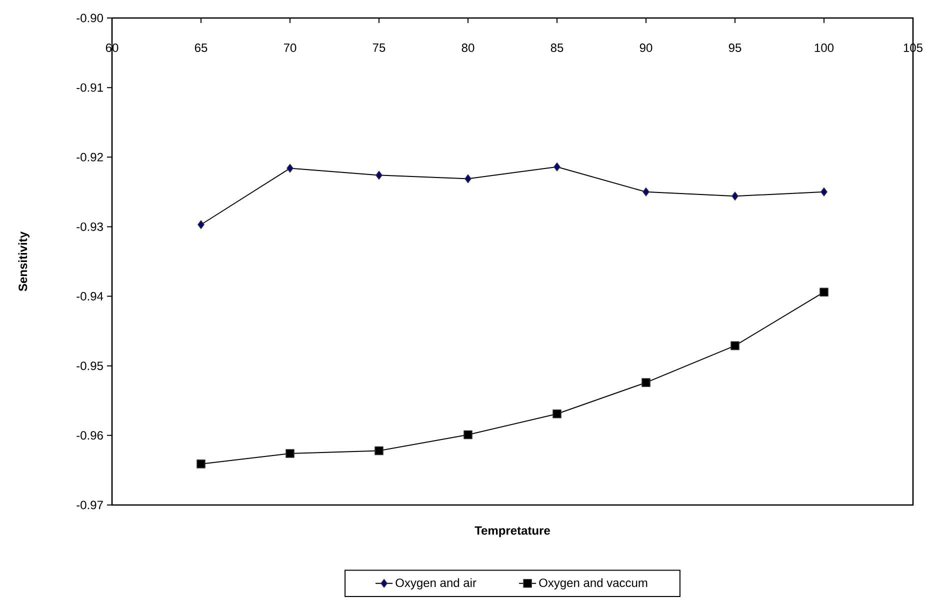 The image size is (934, 610). What do you see at coordinates (735, 48) in the screenshot?
I see `x-tick-label: 95` at bounding box center [735, 48].